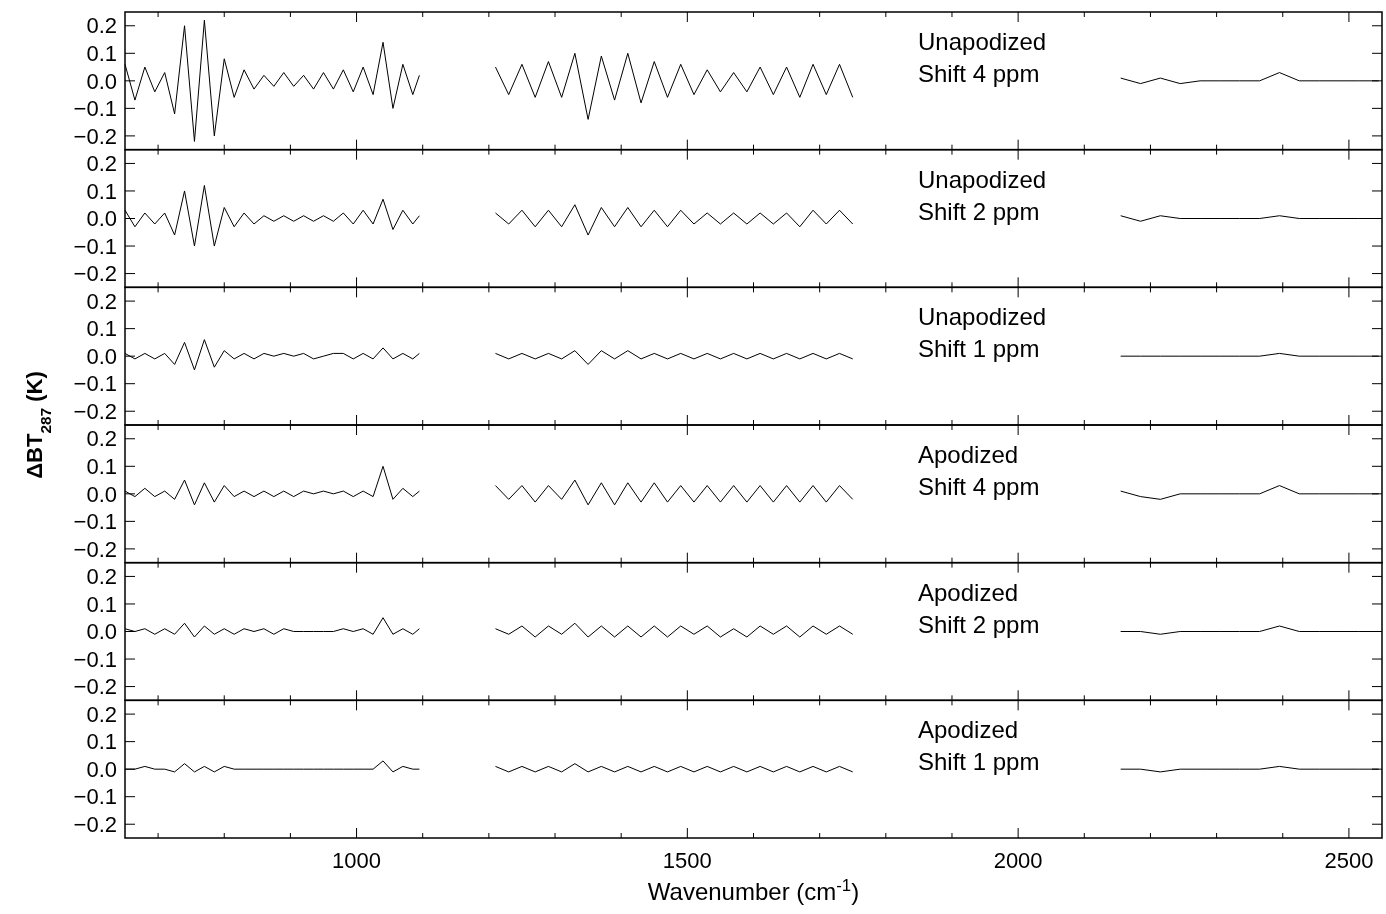  I want to click on x-tick-label: 1500, so click(687, 860).